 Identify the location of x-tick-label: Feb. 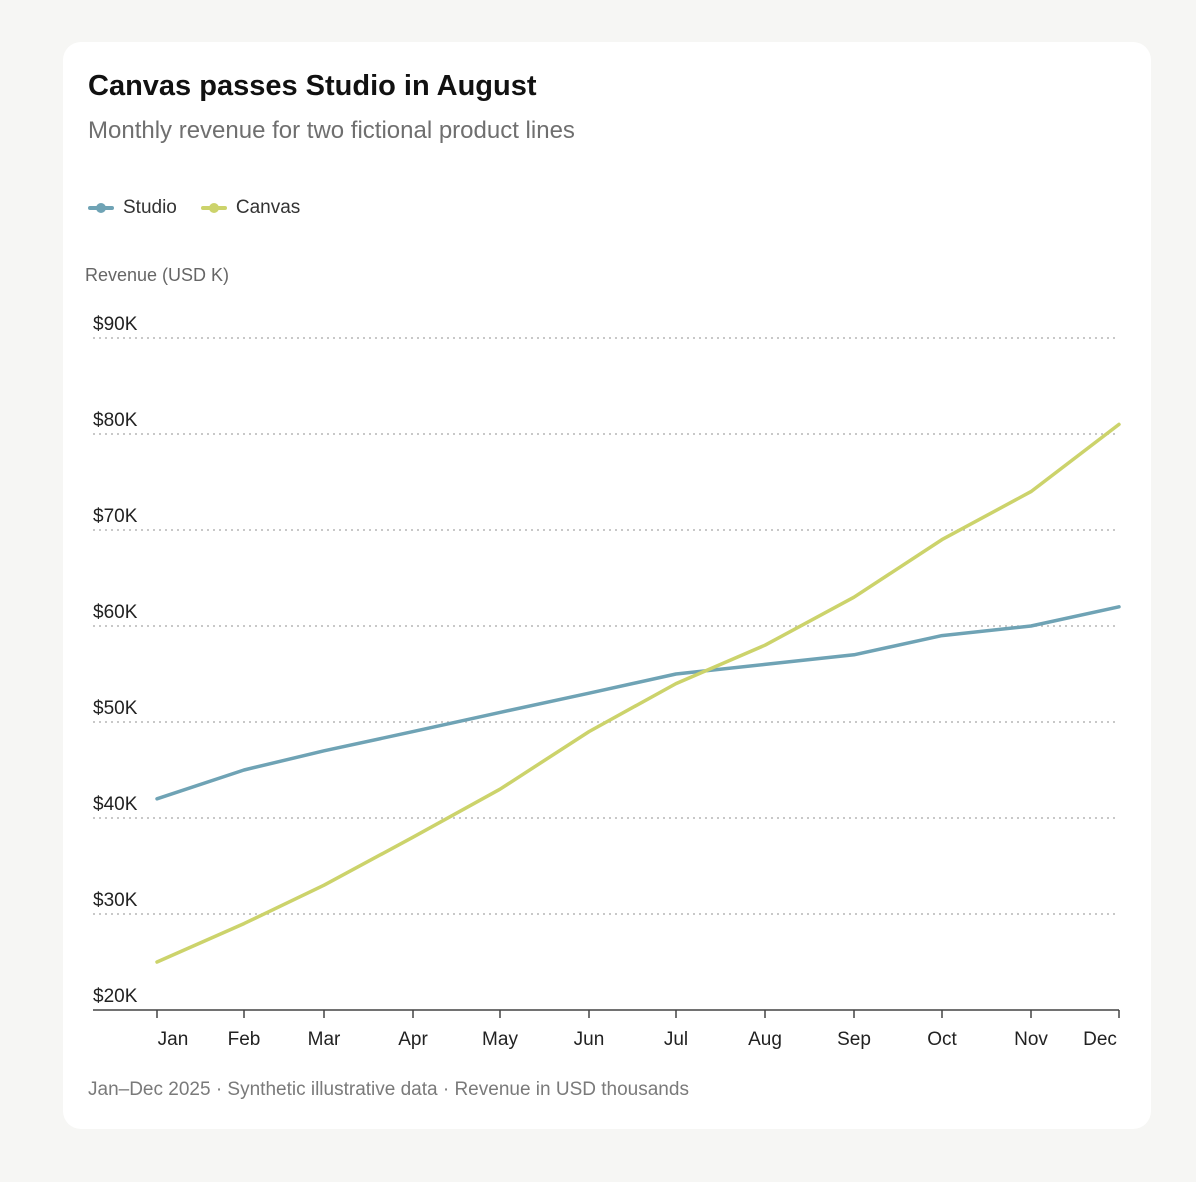
(244, 1039).